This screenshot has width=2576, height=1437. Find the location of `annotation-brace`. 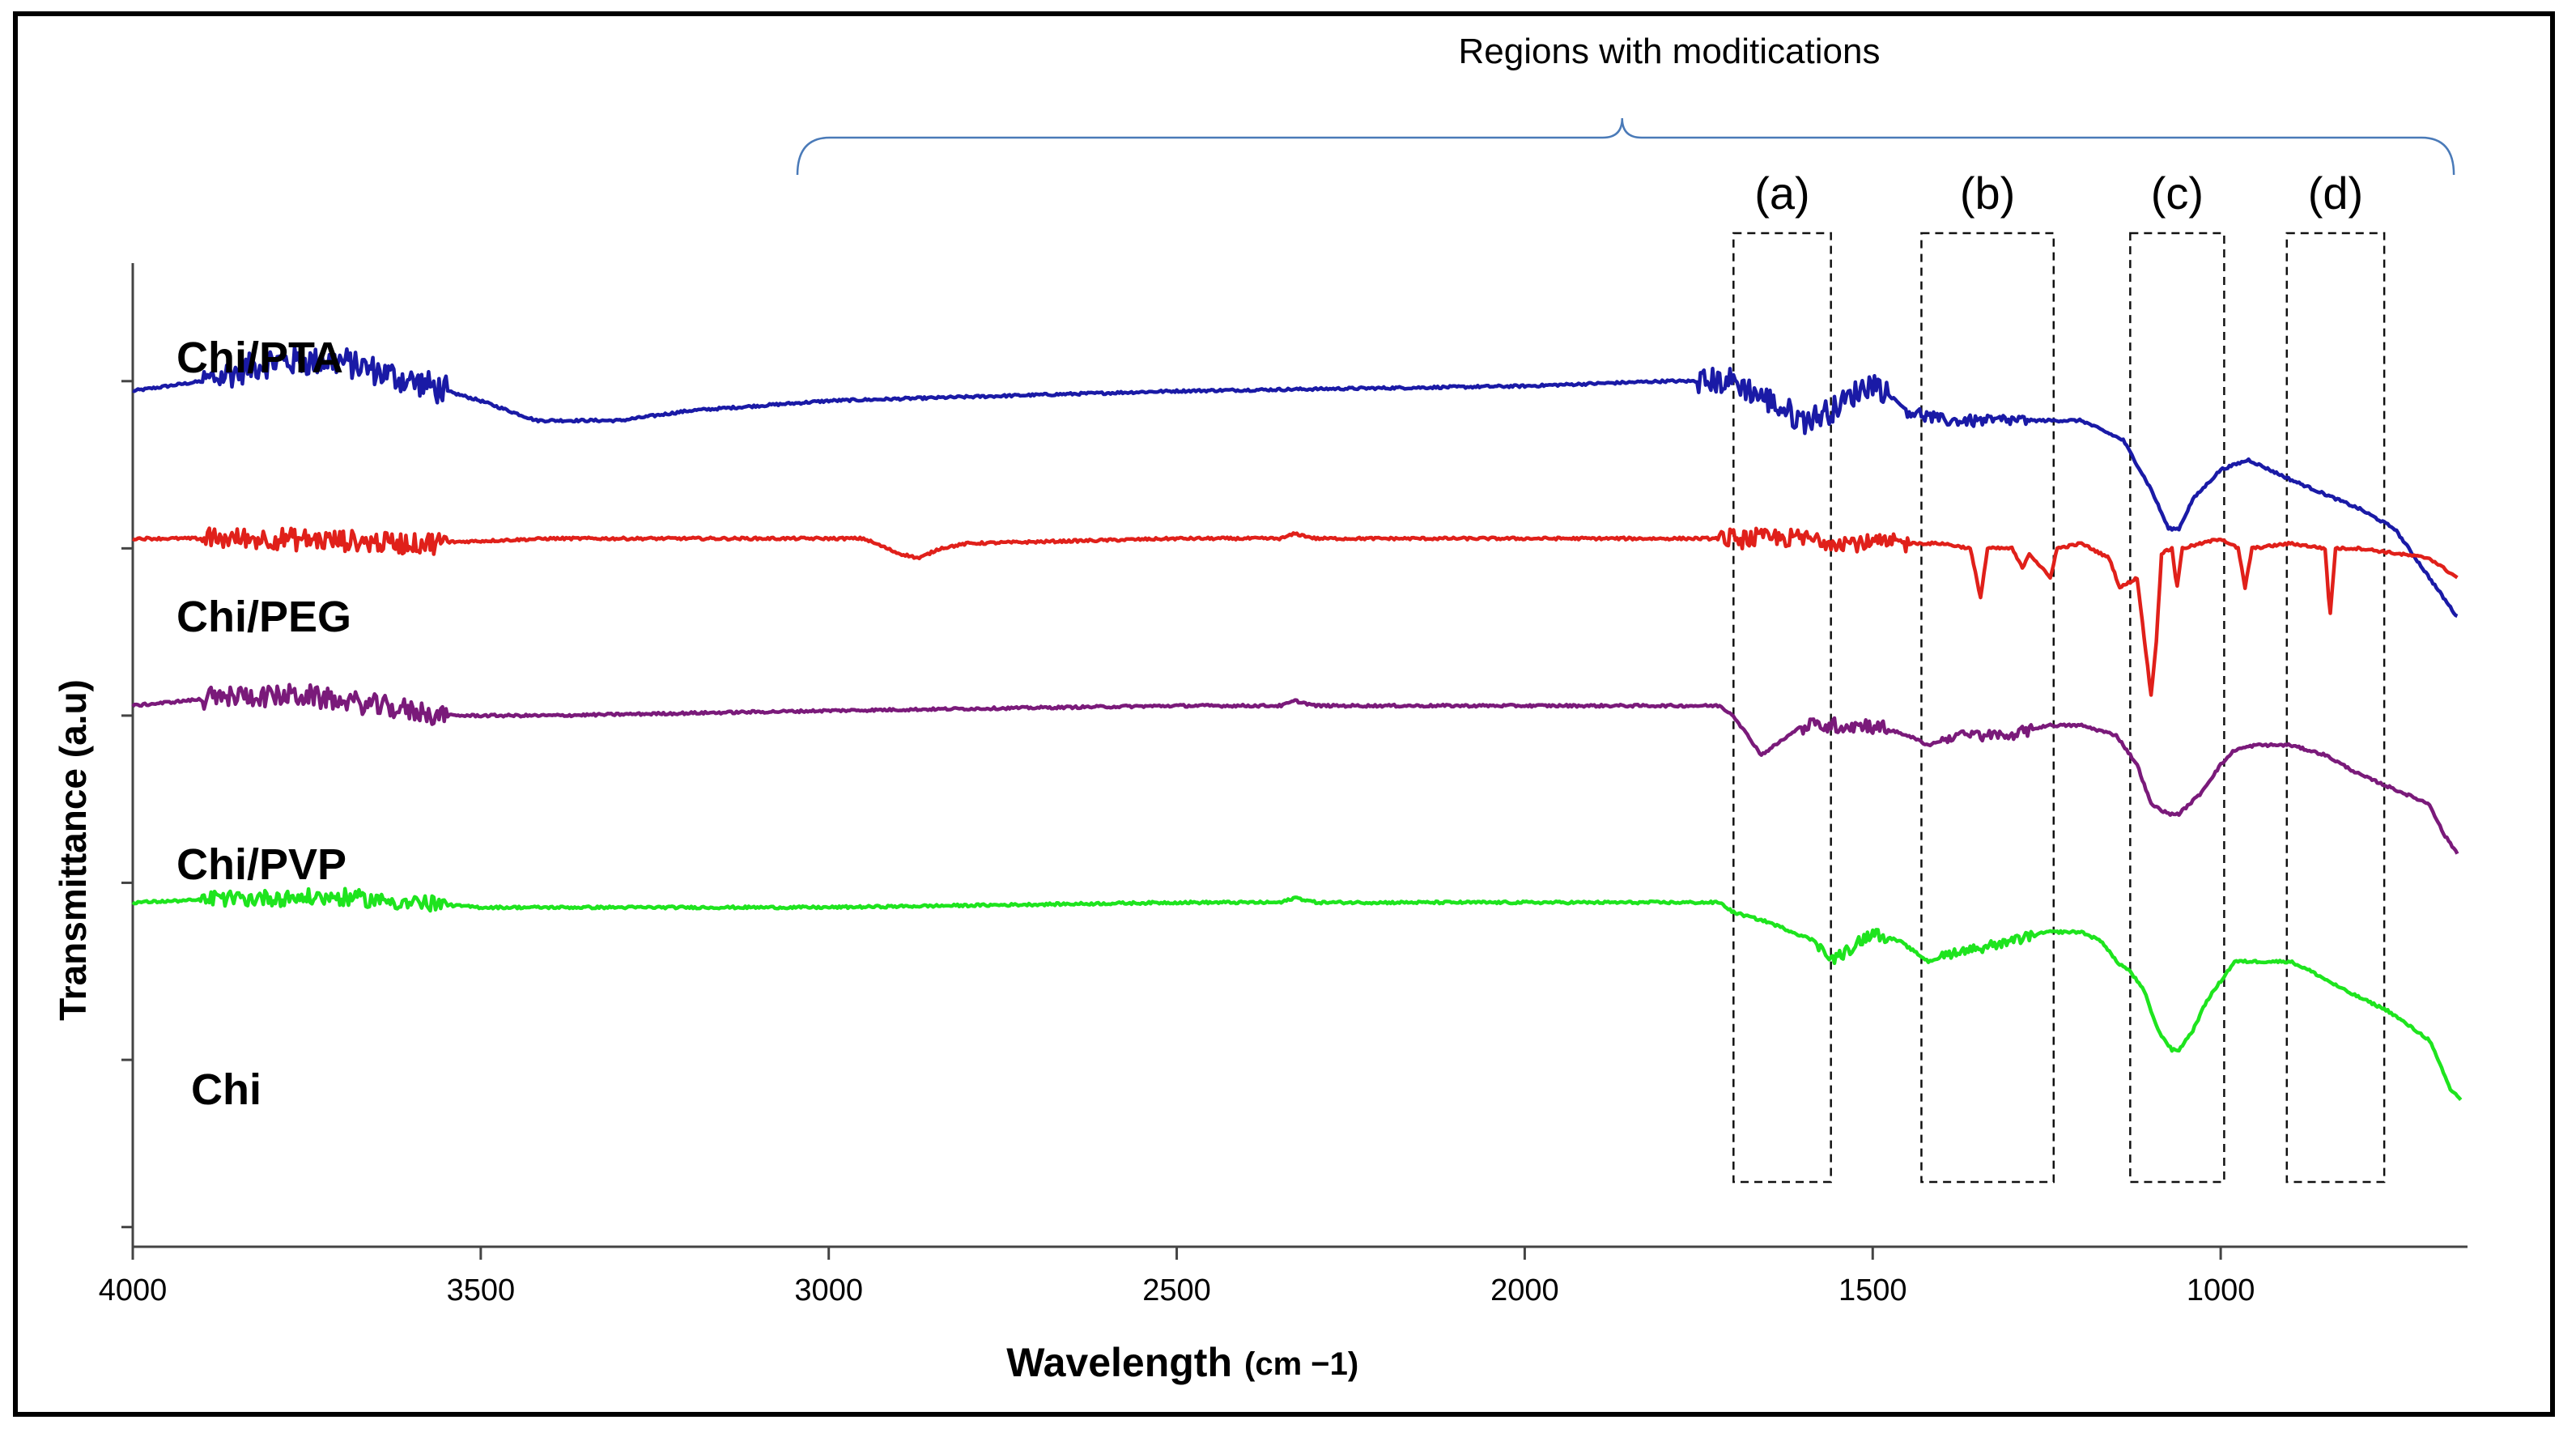

annotation-brace is located at coordinates (1625, 146).